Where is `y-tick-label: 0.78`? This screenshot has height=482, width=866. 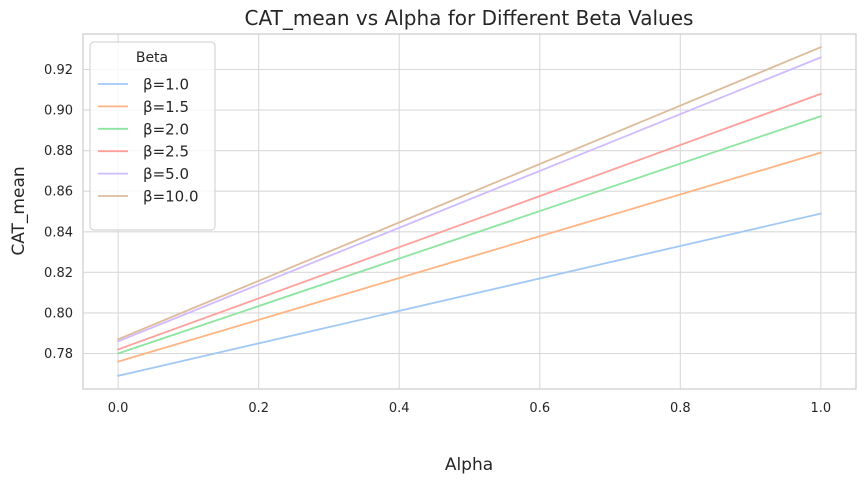 y-tick-label: 0.78 is located at coordinates (58, 354).